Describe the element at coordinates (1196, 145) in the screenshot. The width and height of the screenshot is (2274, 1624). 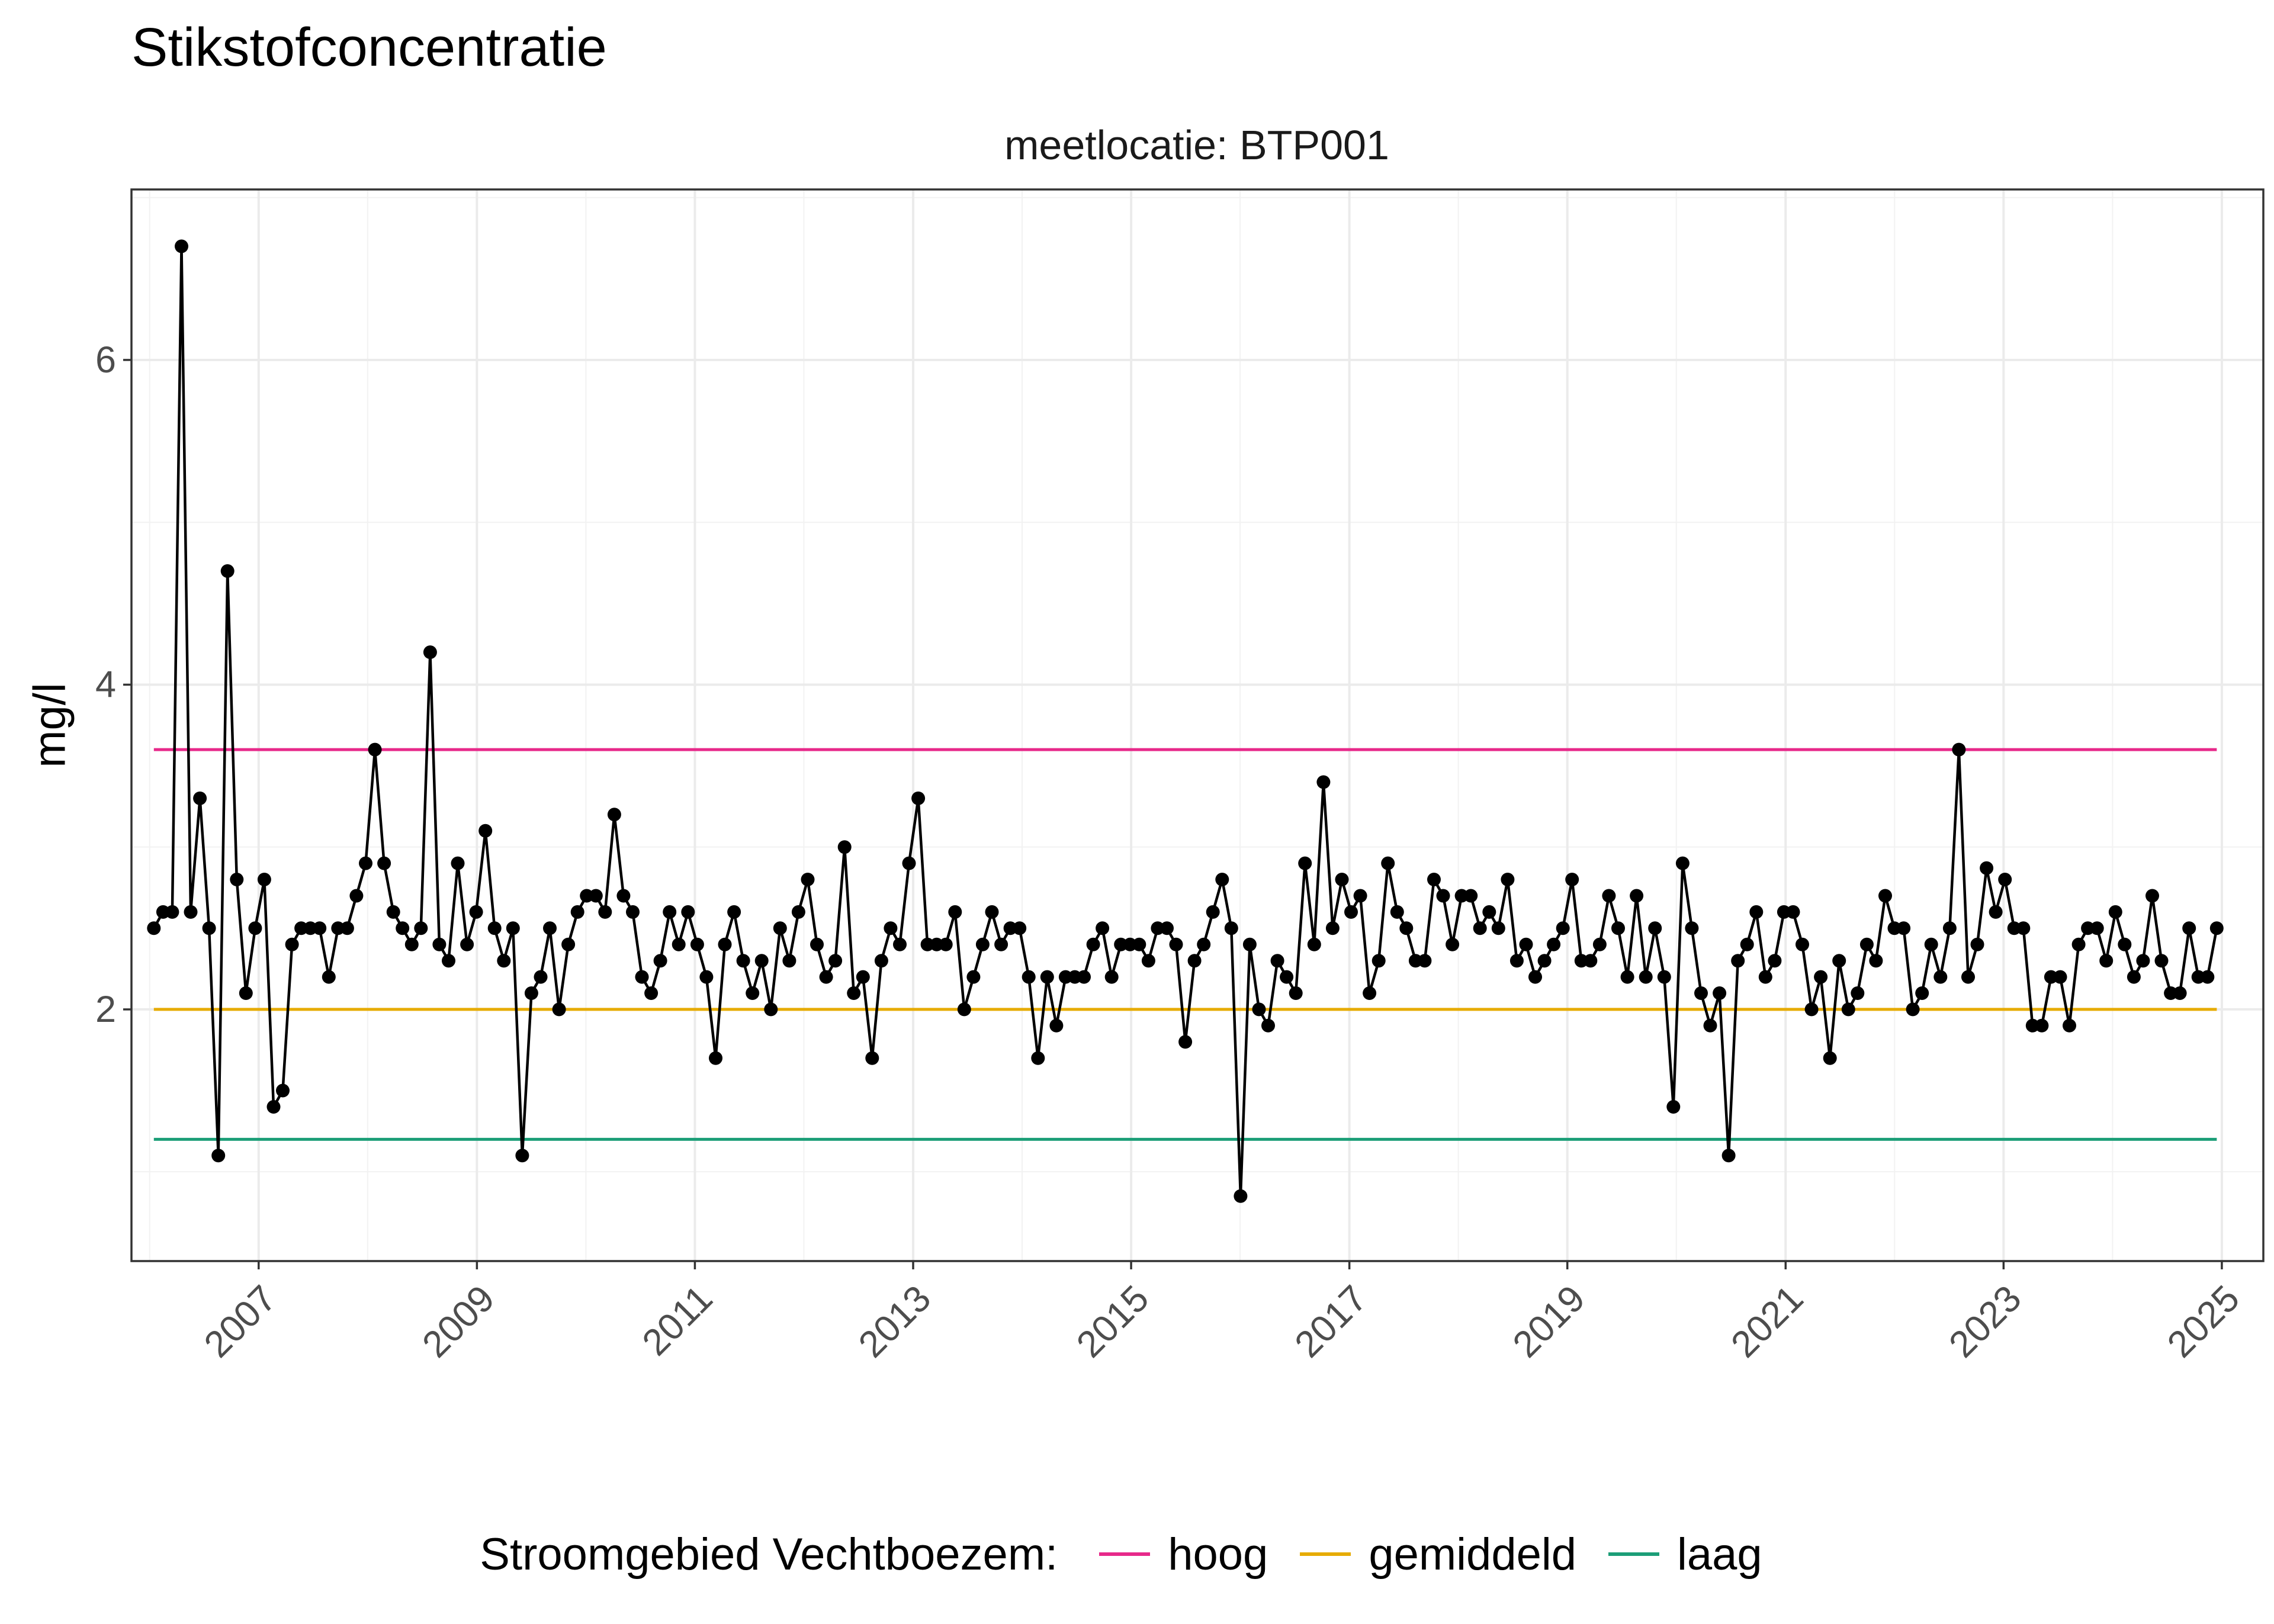
I see `facet-strip-label: meetlocatie: BTP001` at that location.